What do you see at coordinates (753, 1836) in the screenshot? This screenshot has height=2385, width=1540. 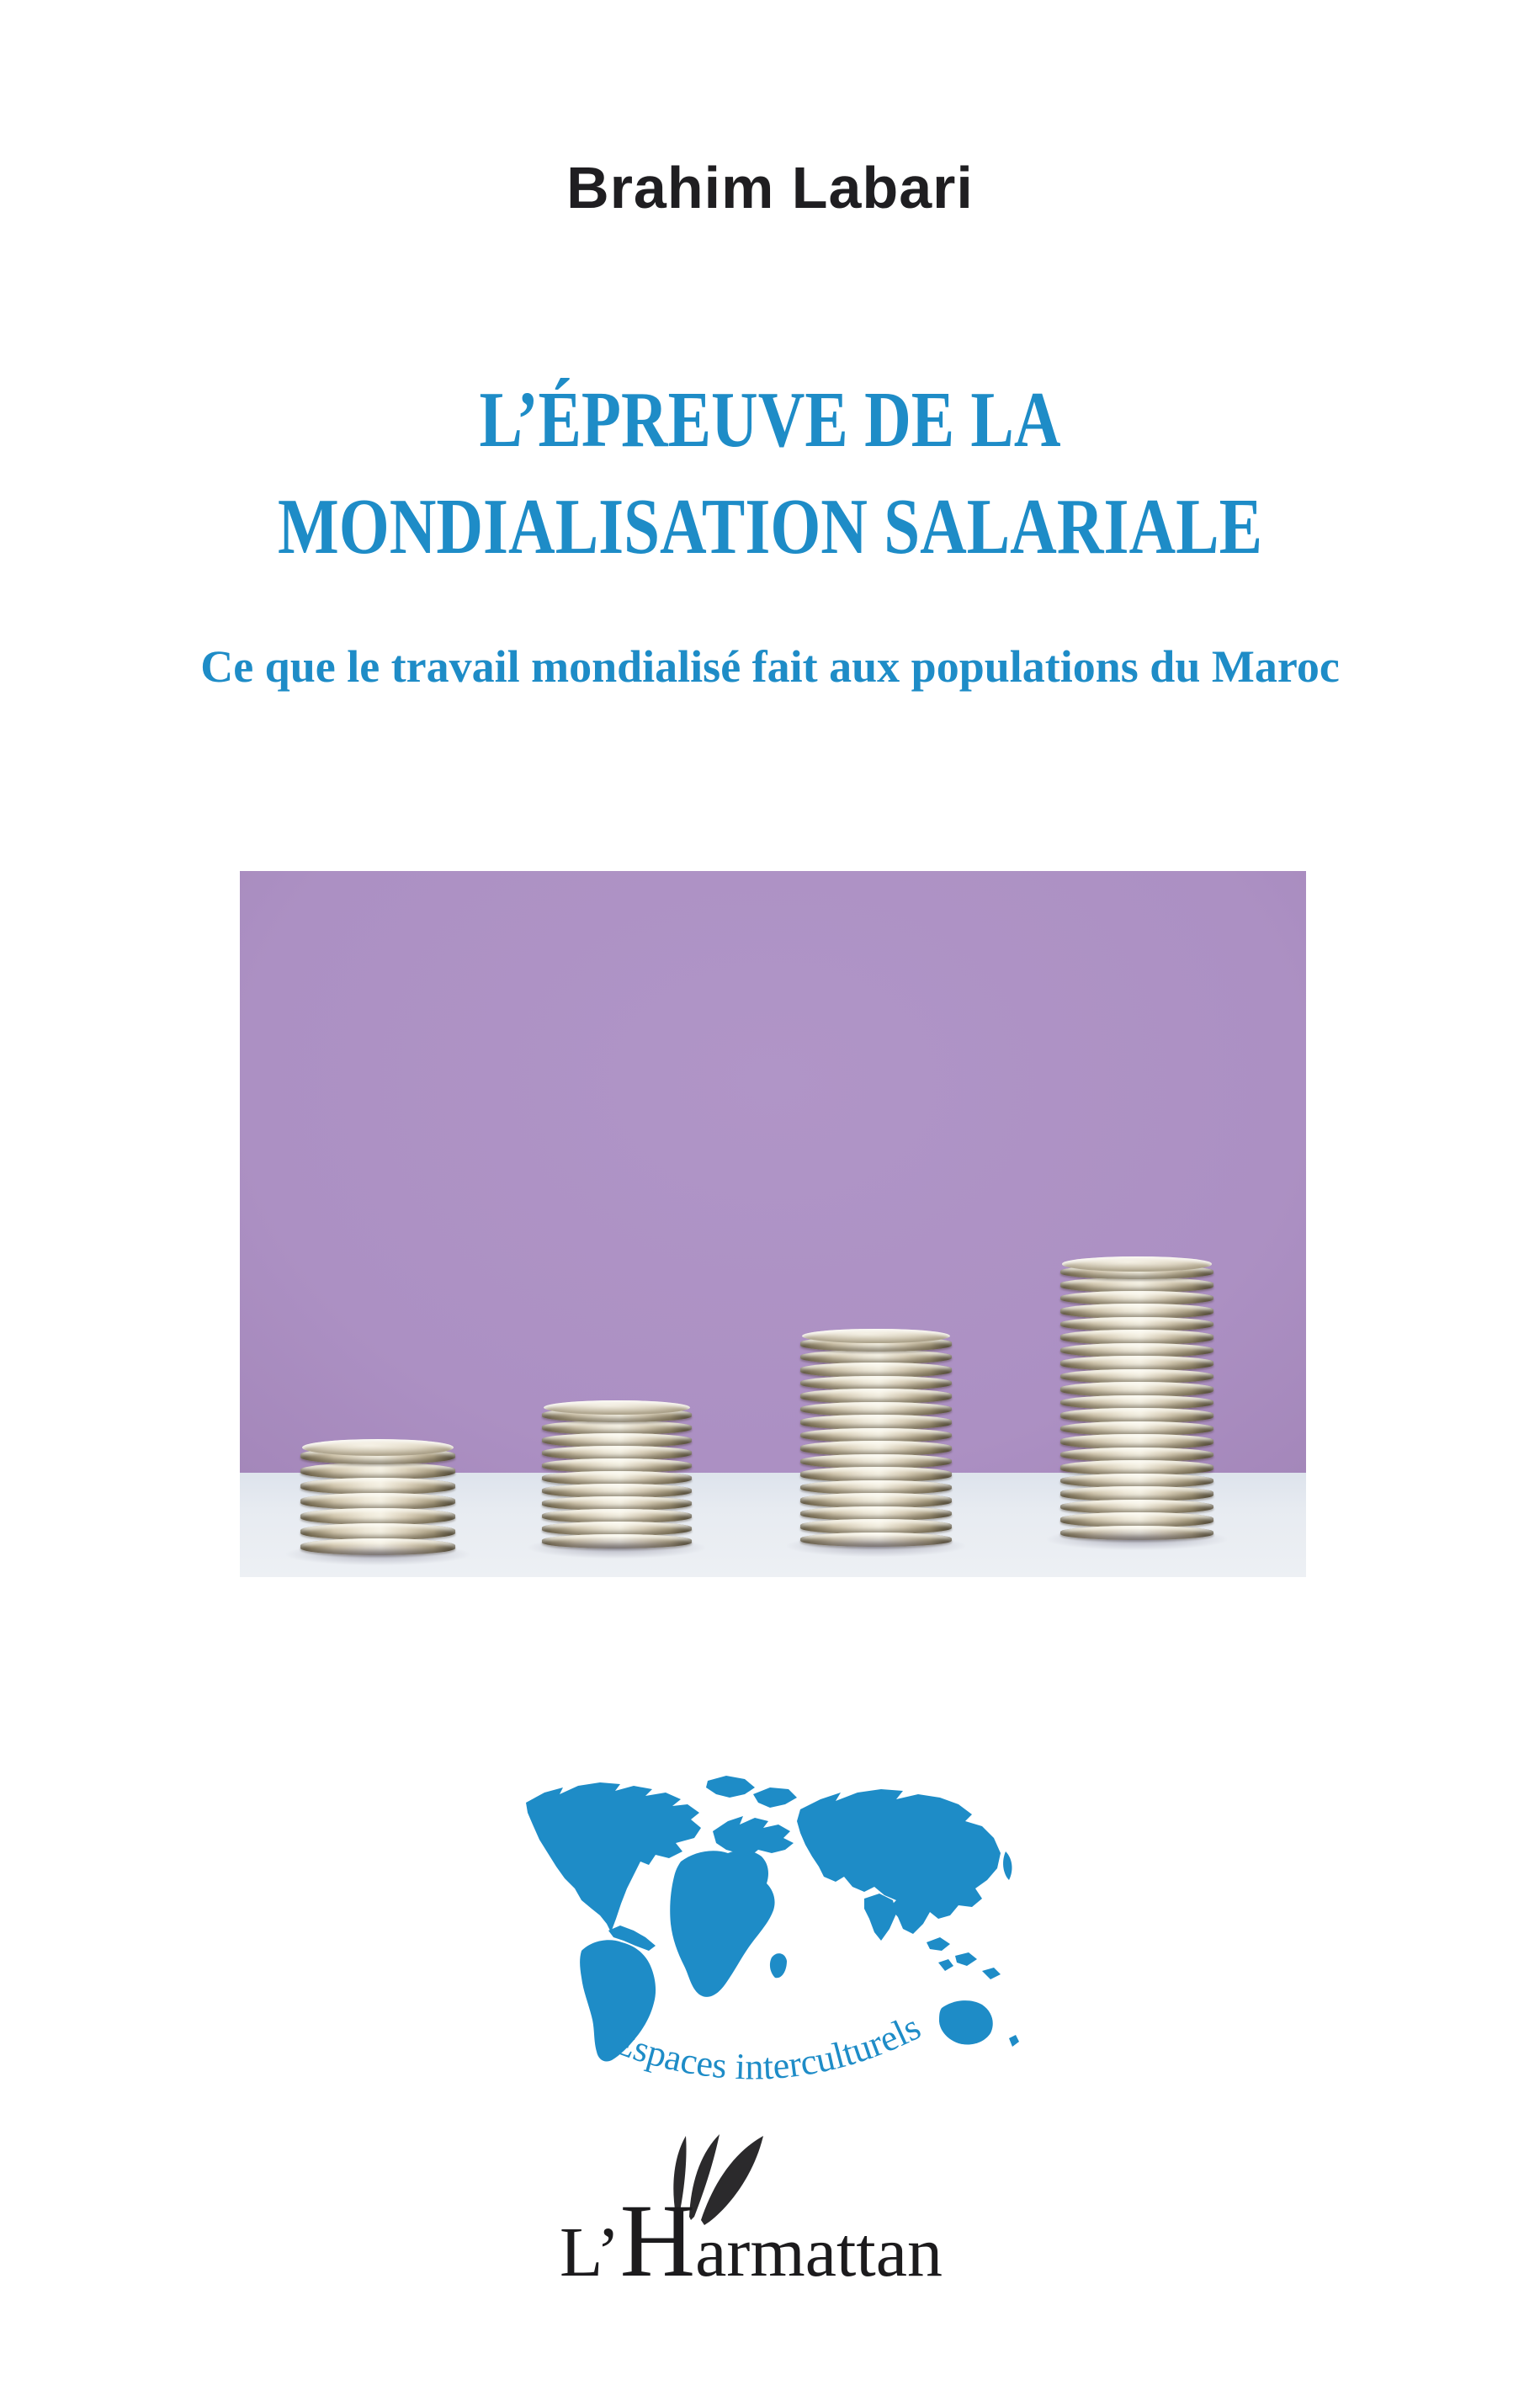 I see `europe-landmass` at bounding box center [753, 1836].